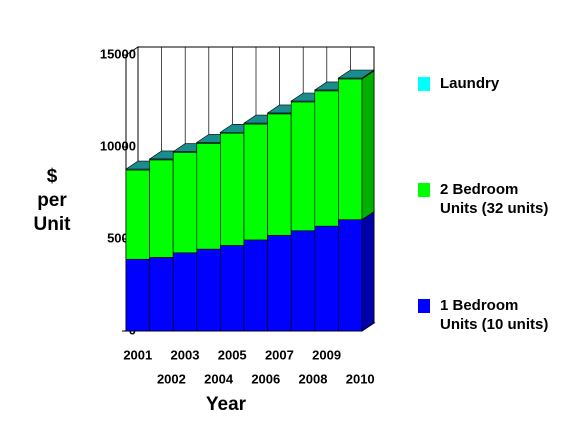 This screenshot has width=574, height=431. What do you see at coordinates (265, 378) in the screenshot?
I see `x-tick-label: 2006` at bounding box center [265, 378].